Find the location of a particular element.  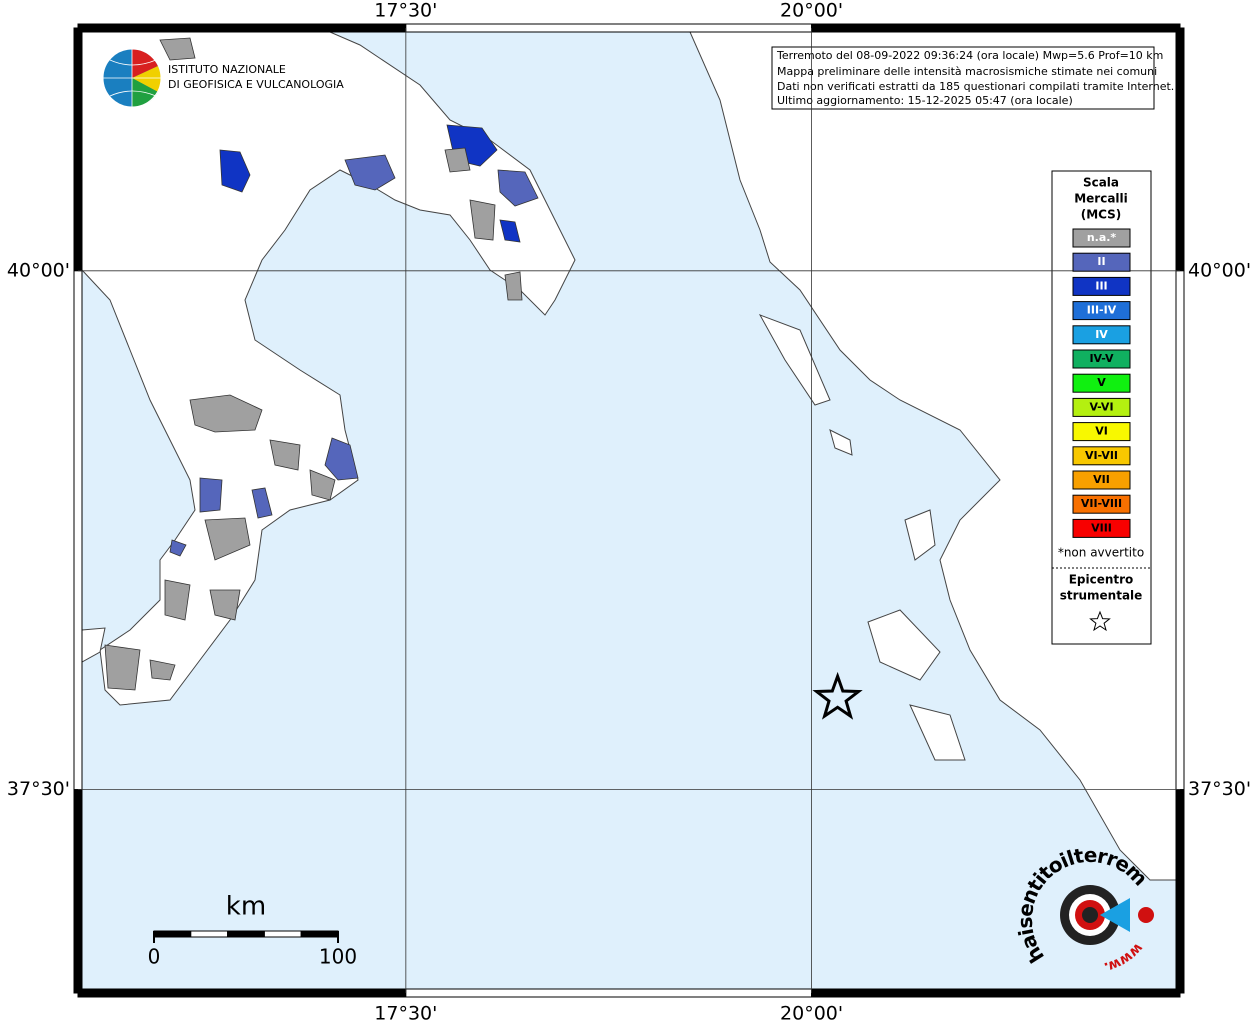

watermark is located at coordinates (1107, 915).